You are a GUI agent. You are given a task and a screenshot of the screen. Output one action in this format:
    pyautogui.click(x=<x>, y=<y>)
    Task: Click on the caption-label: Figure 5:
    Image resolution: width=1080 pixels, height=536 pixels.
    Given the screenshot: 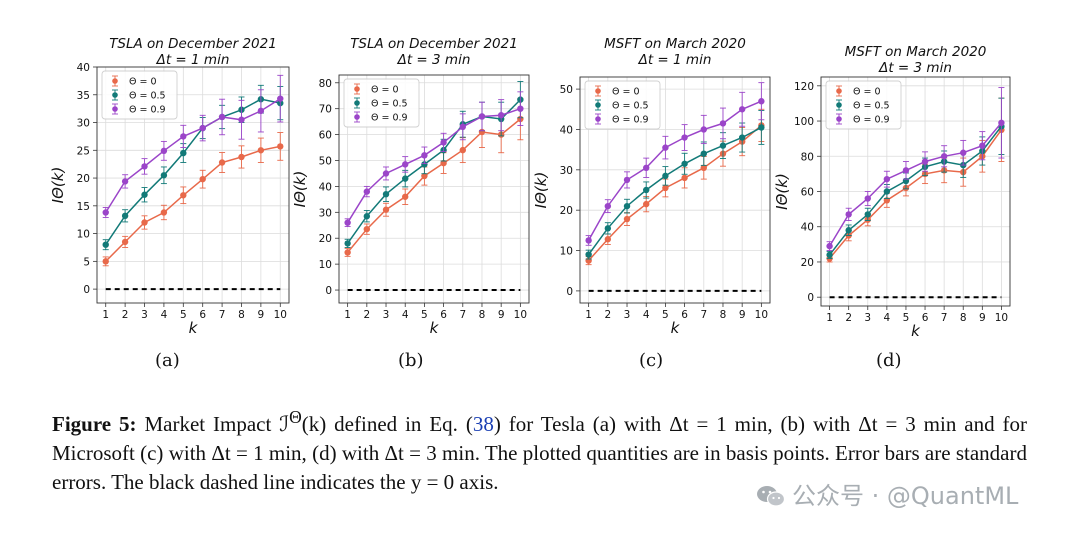 What is the action you would take?
    pyautogui.click(x=94, y=424)
    